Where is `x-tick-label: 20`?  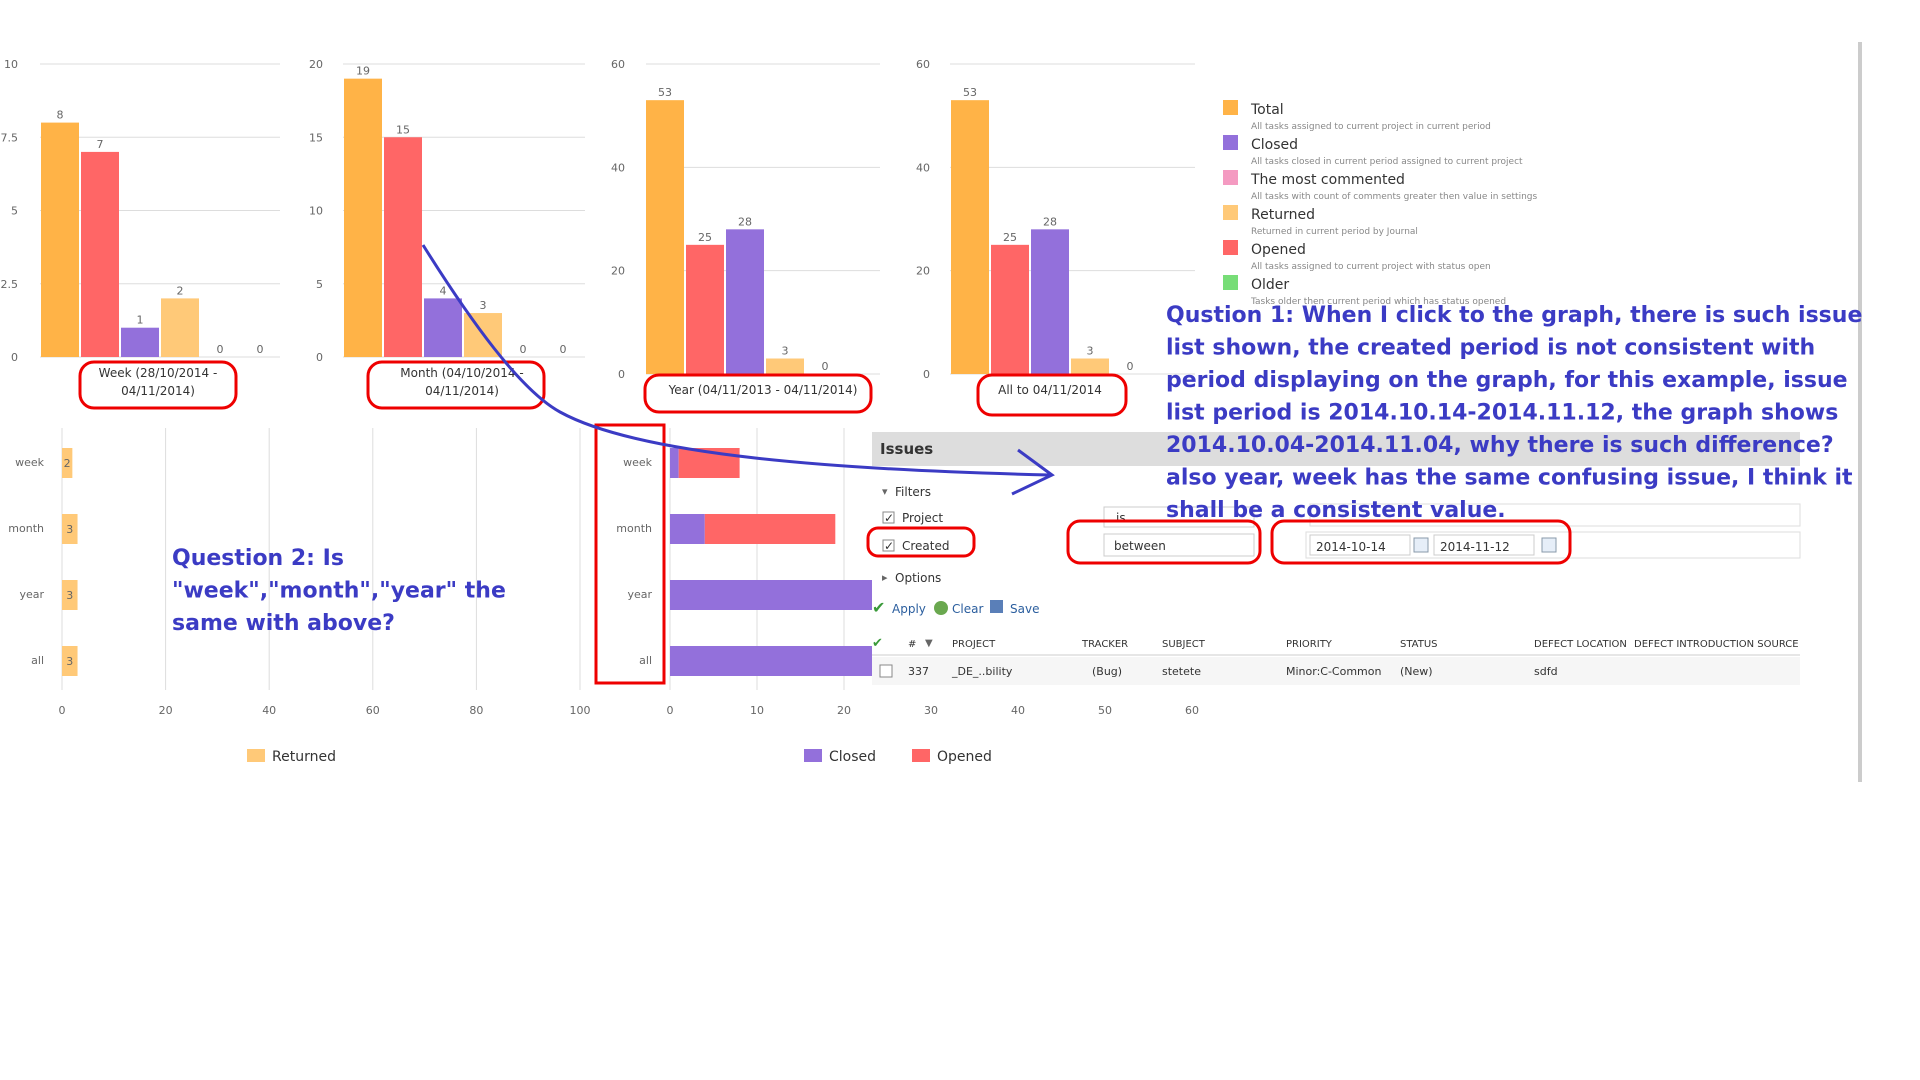 x-tick-label: 20 is located at coordinates (166, 710).